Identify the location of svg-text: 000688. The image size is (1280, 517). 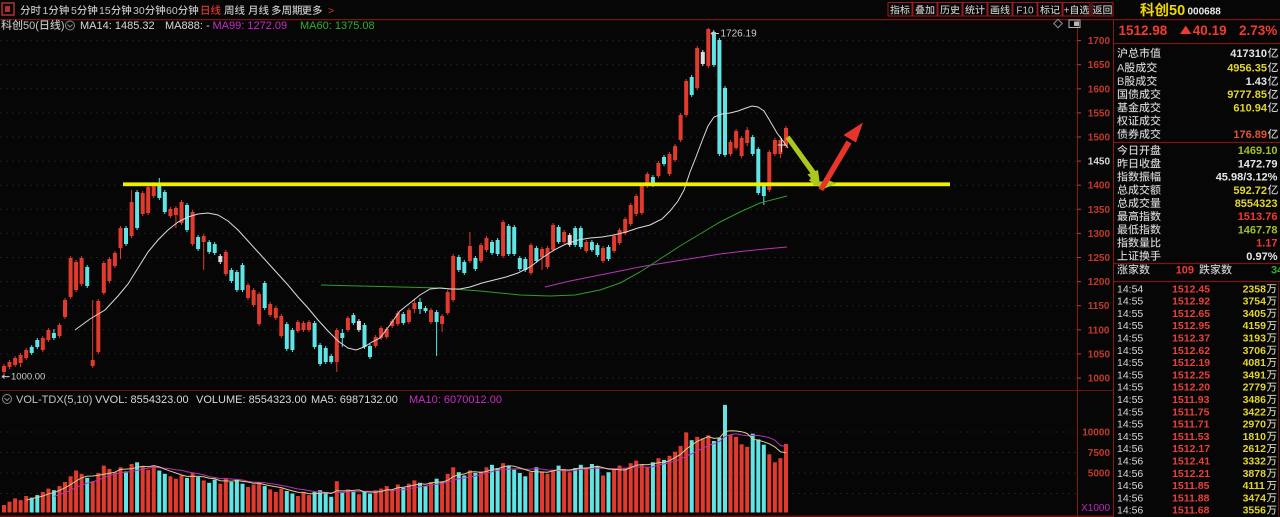
(1205, 12).